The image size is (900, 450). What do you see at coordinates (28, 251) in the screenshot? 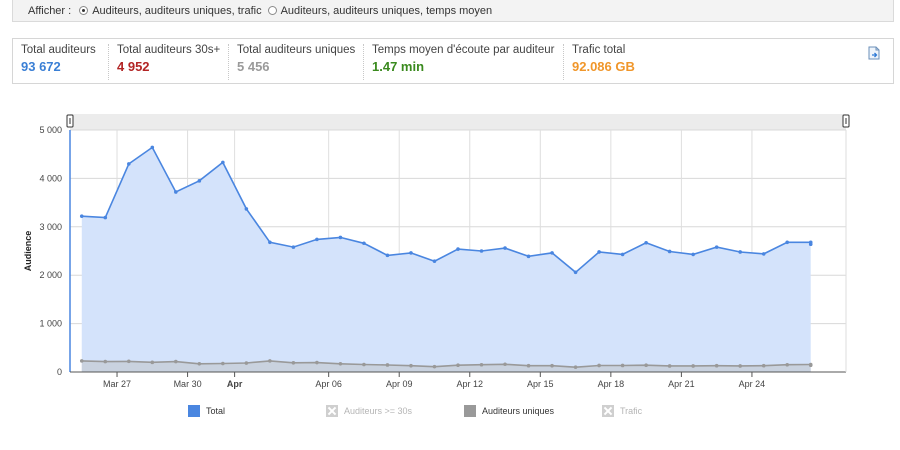
I see `y-axis-label: Audience` at bounding box center [28, 251].